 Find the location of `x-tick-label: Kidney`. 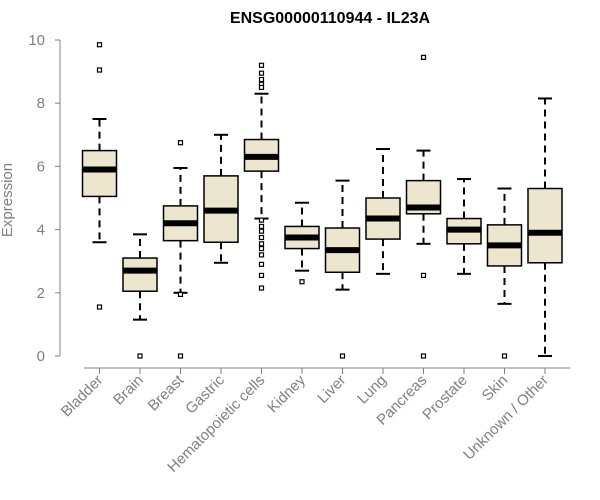

x-tick-label: Kidney is located at coordinates (286, 393).